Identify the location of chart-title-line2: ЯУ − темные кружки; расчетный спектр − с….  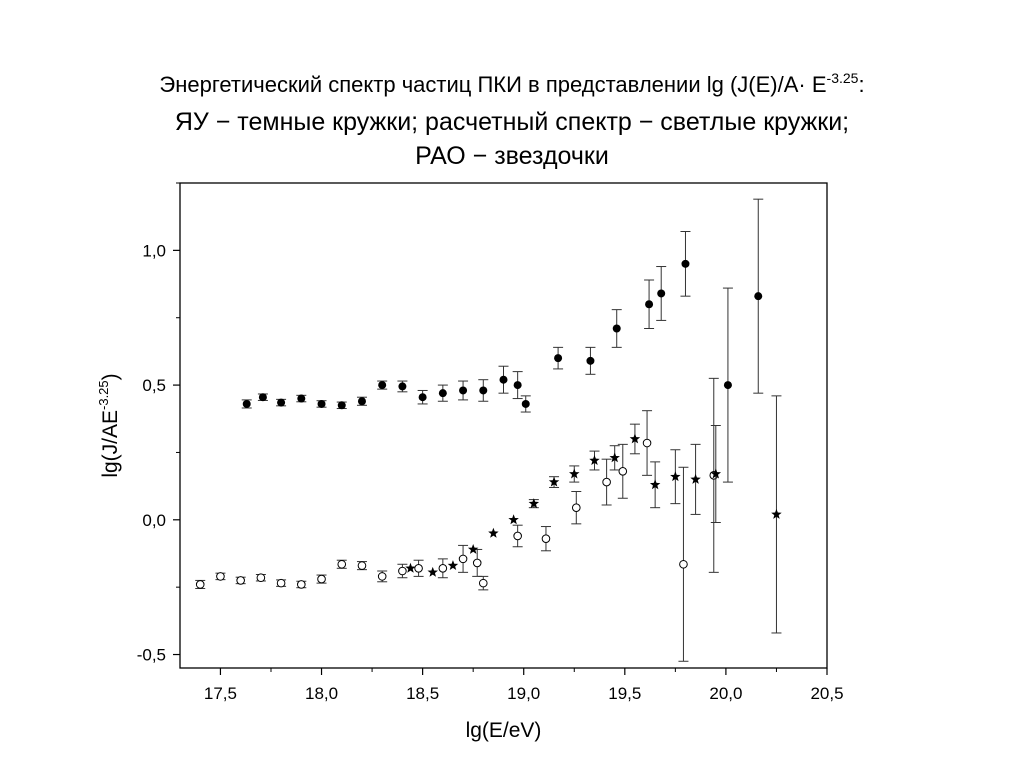
(512, 122).